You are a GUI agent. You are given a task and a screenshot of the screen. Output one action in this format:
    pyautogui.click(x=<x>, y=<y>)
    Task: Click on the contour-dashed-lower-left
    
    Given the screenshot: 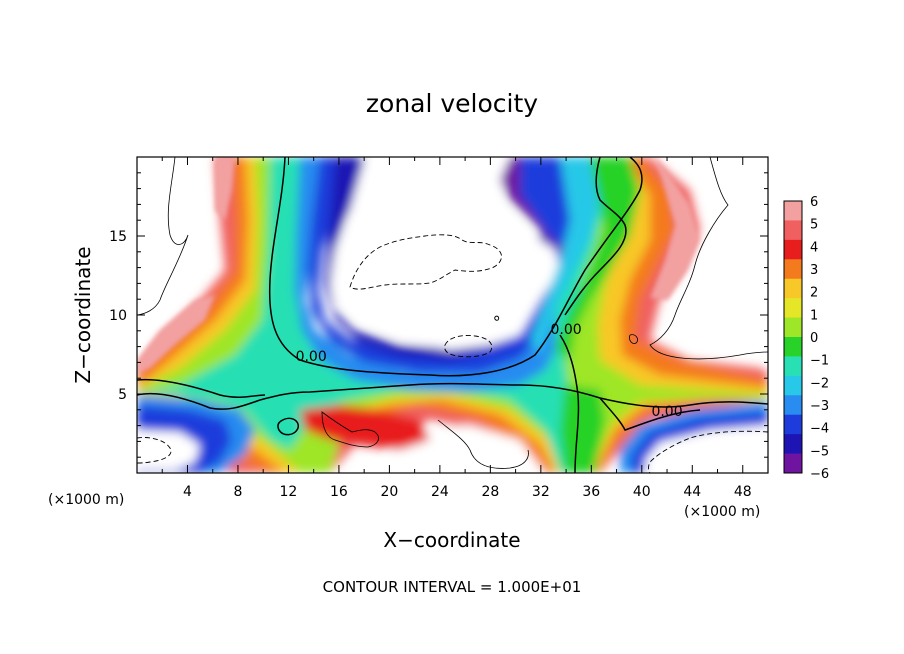 What is the action you would take?
    pyautogui.click(x=154, y=450)
    